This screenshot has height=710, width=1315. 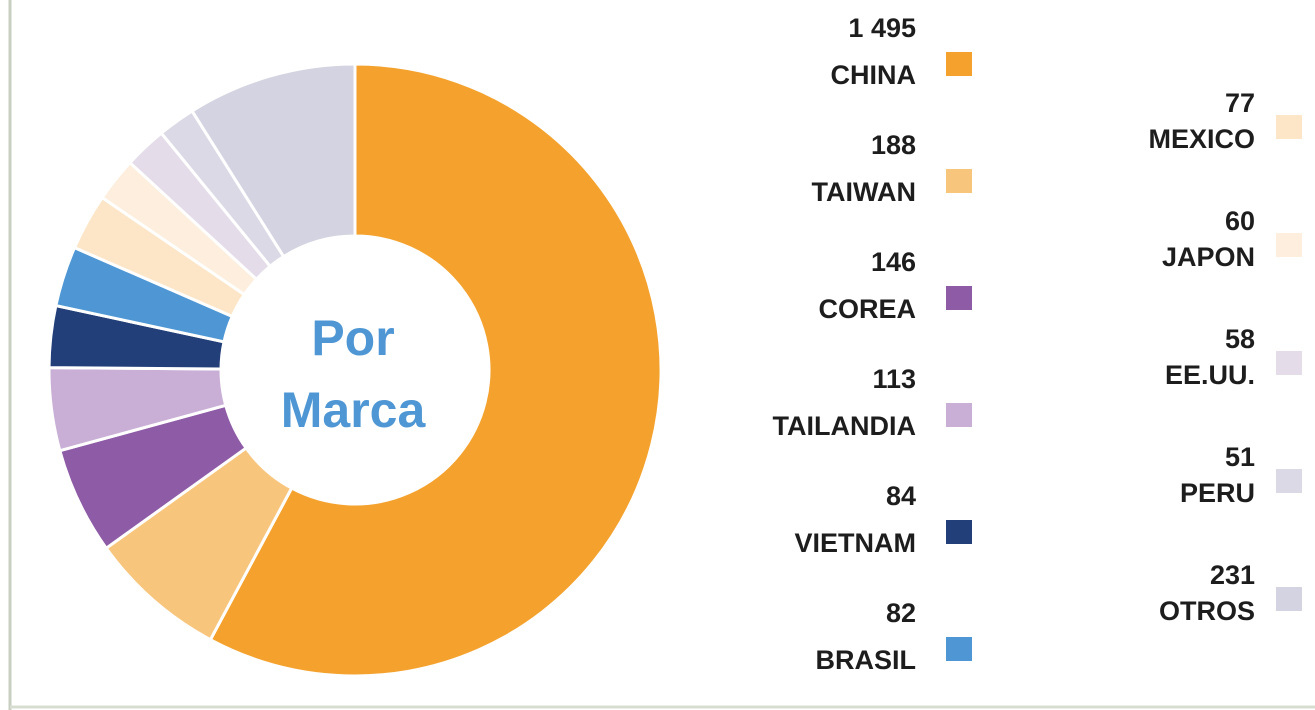 What do you see at coordinates (1232, 575) in the screenshot?
I see `legend-value: 231` at bounding box center [1232, 575].